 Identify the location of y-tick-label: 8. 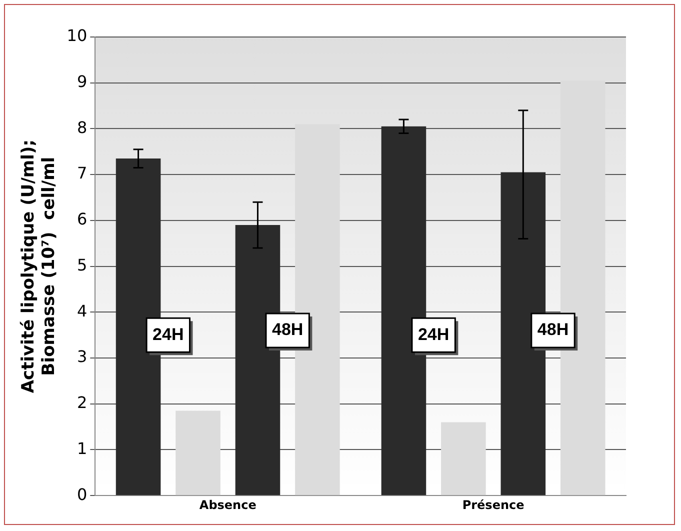
(82, 127).